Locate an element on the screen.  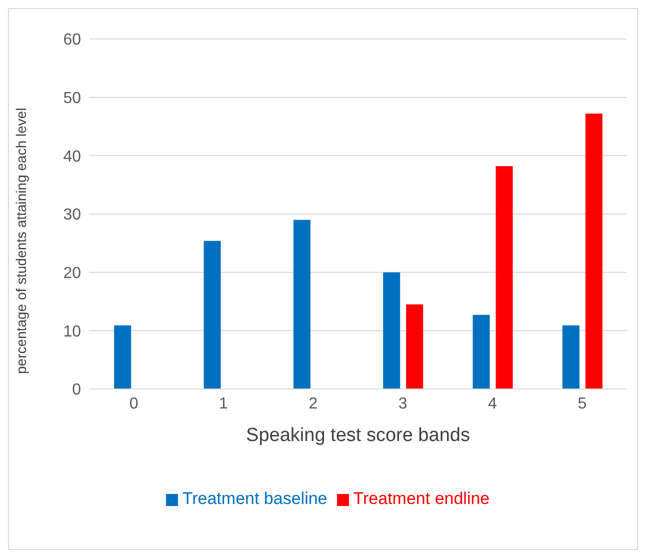
y-tick-label: 40 is located at coordinates (72, 157).